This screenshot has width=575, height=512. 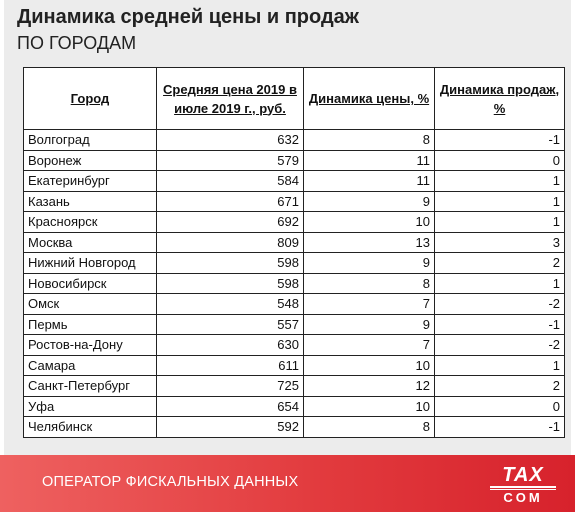 I want to click on table-row: Санкт-Петербург 725 12 2, so click(x=294, y=386).